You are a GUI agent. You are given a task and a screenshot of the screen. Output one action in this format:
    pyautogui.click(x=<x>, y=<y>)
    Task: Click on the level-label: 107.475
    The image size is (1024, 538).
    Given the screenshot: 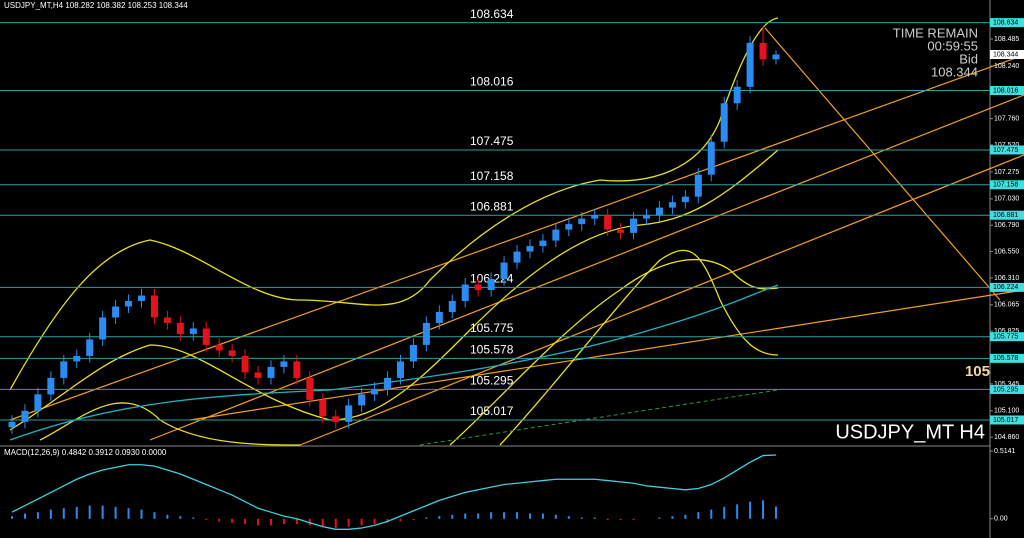 What is the action you would take?
    pyautogui.click(x=492, y=141)
    